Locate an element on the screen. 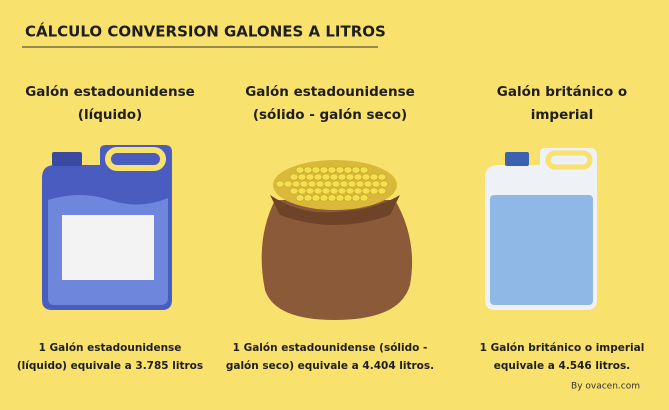 This screenshot has height=410, width=669. blue-jug is located at coordinates (107, 227).